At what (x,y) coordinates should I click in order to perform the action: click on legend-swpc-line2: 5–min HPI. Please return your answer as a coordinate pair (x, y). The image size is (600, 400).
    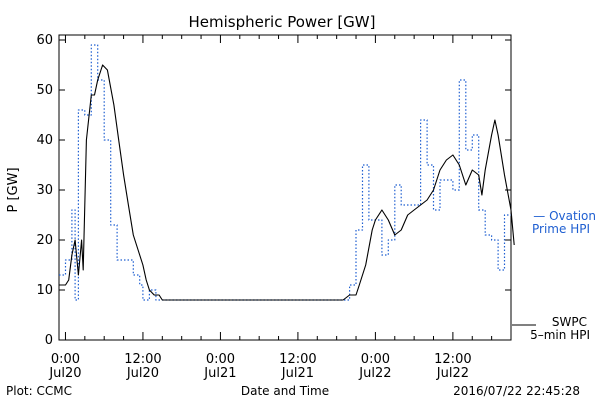
    Looking at the image, I should click on (560, 335).